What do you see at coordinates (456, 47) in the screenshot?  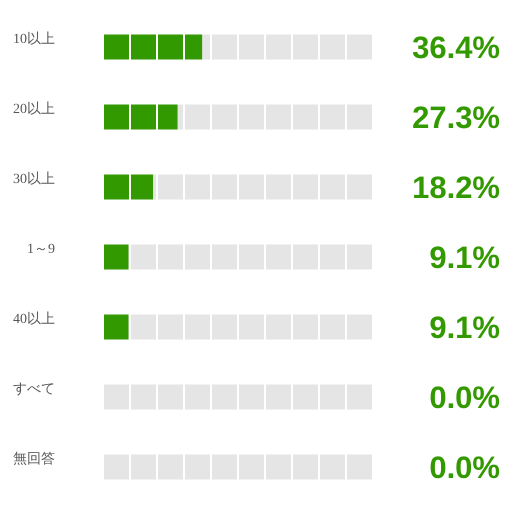 I see `data-label: 36.4%` at bounding box center [456, 47].